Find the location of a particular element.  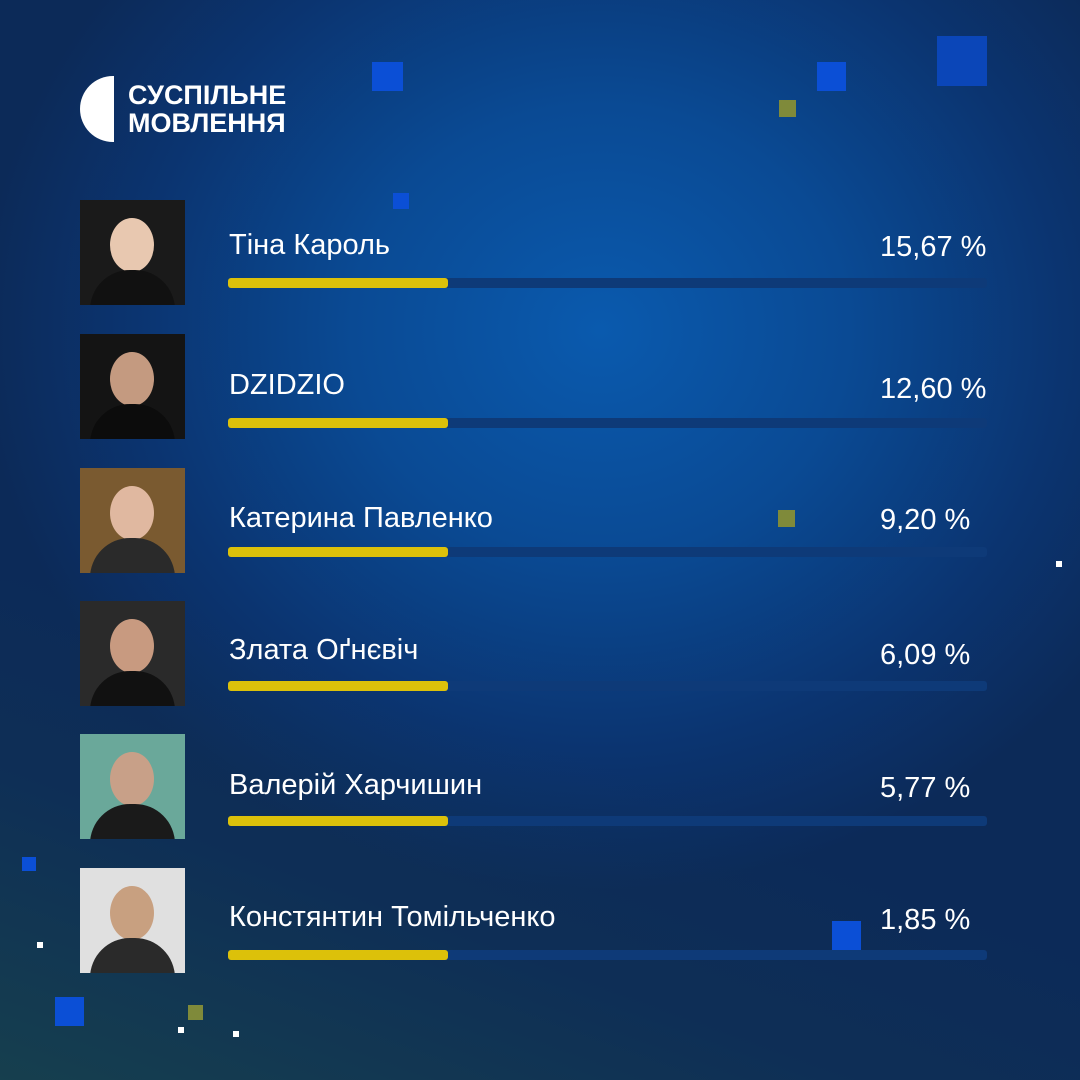

result-row: Катерина Павленко 9,20 % is located at coordinates (540, 520).